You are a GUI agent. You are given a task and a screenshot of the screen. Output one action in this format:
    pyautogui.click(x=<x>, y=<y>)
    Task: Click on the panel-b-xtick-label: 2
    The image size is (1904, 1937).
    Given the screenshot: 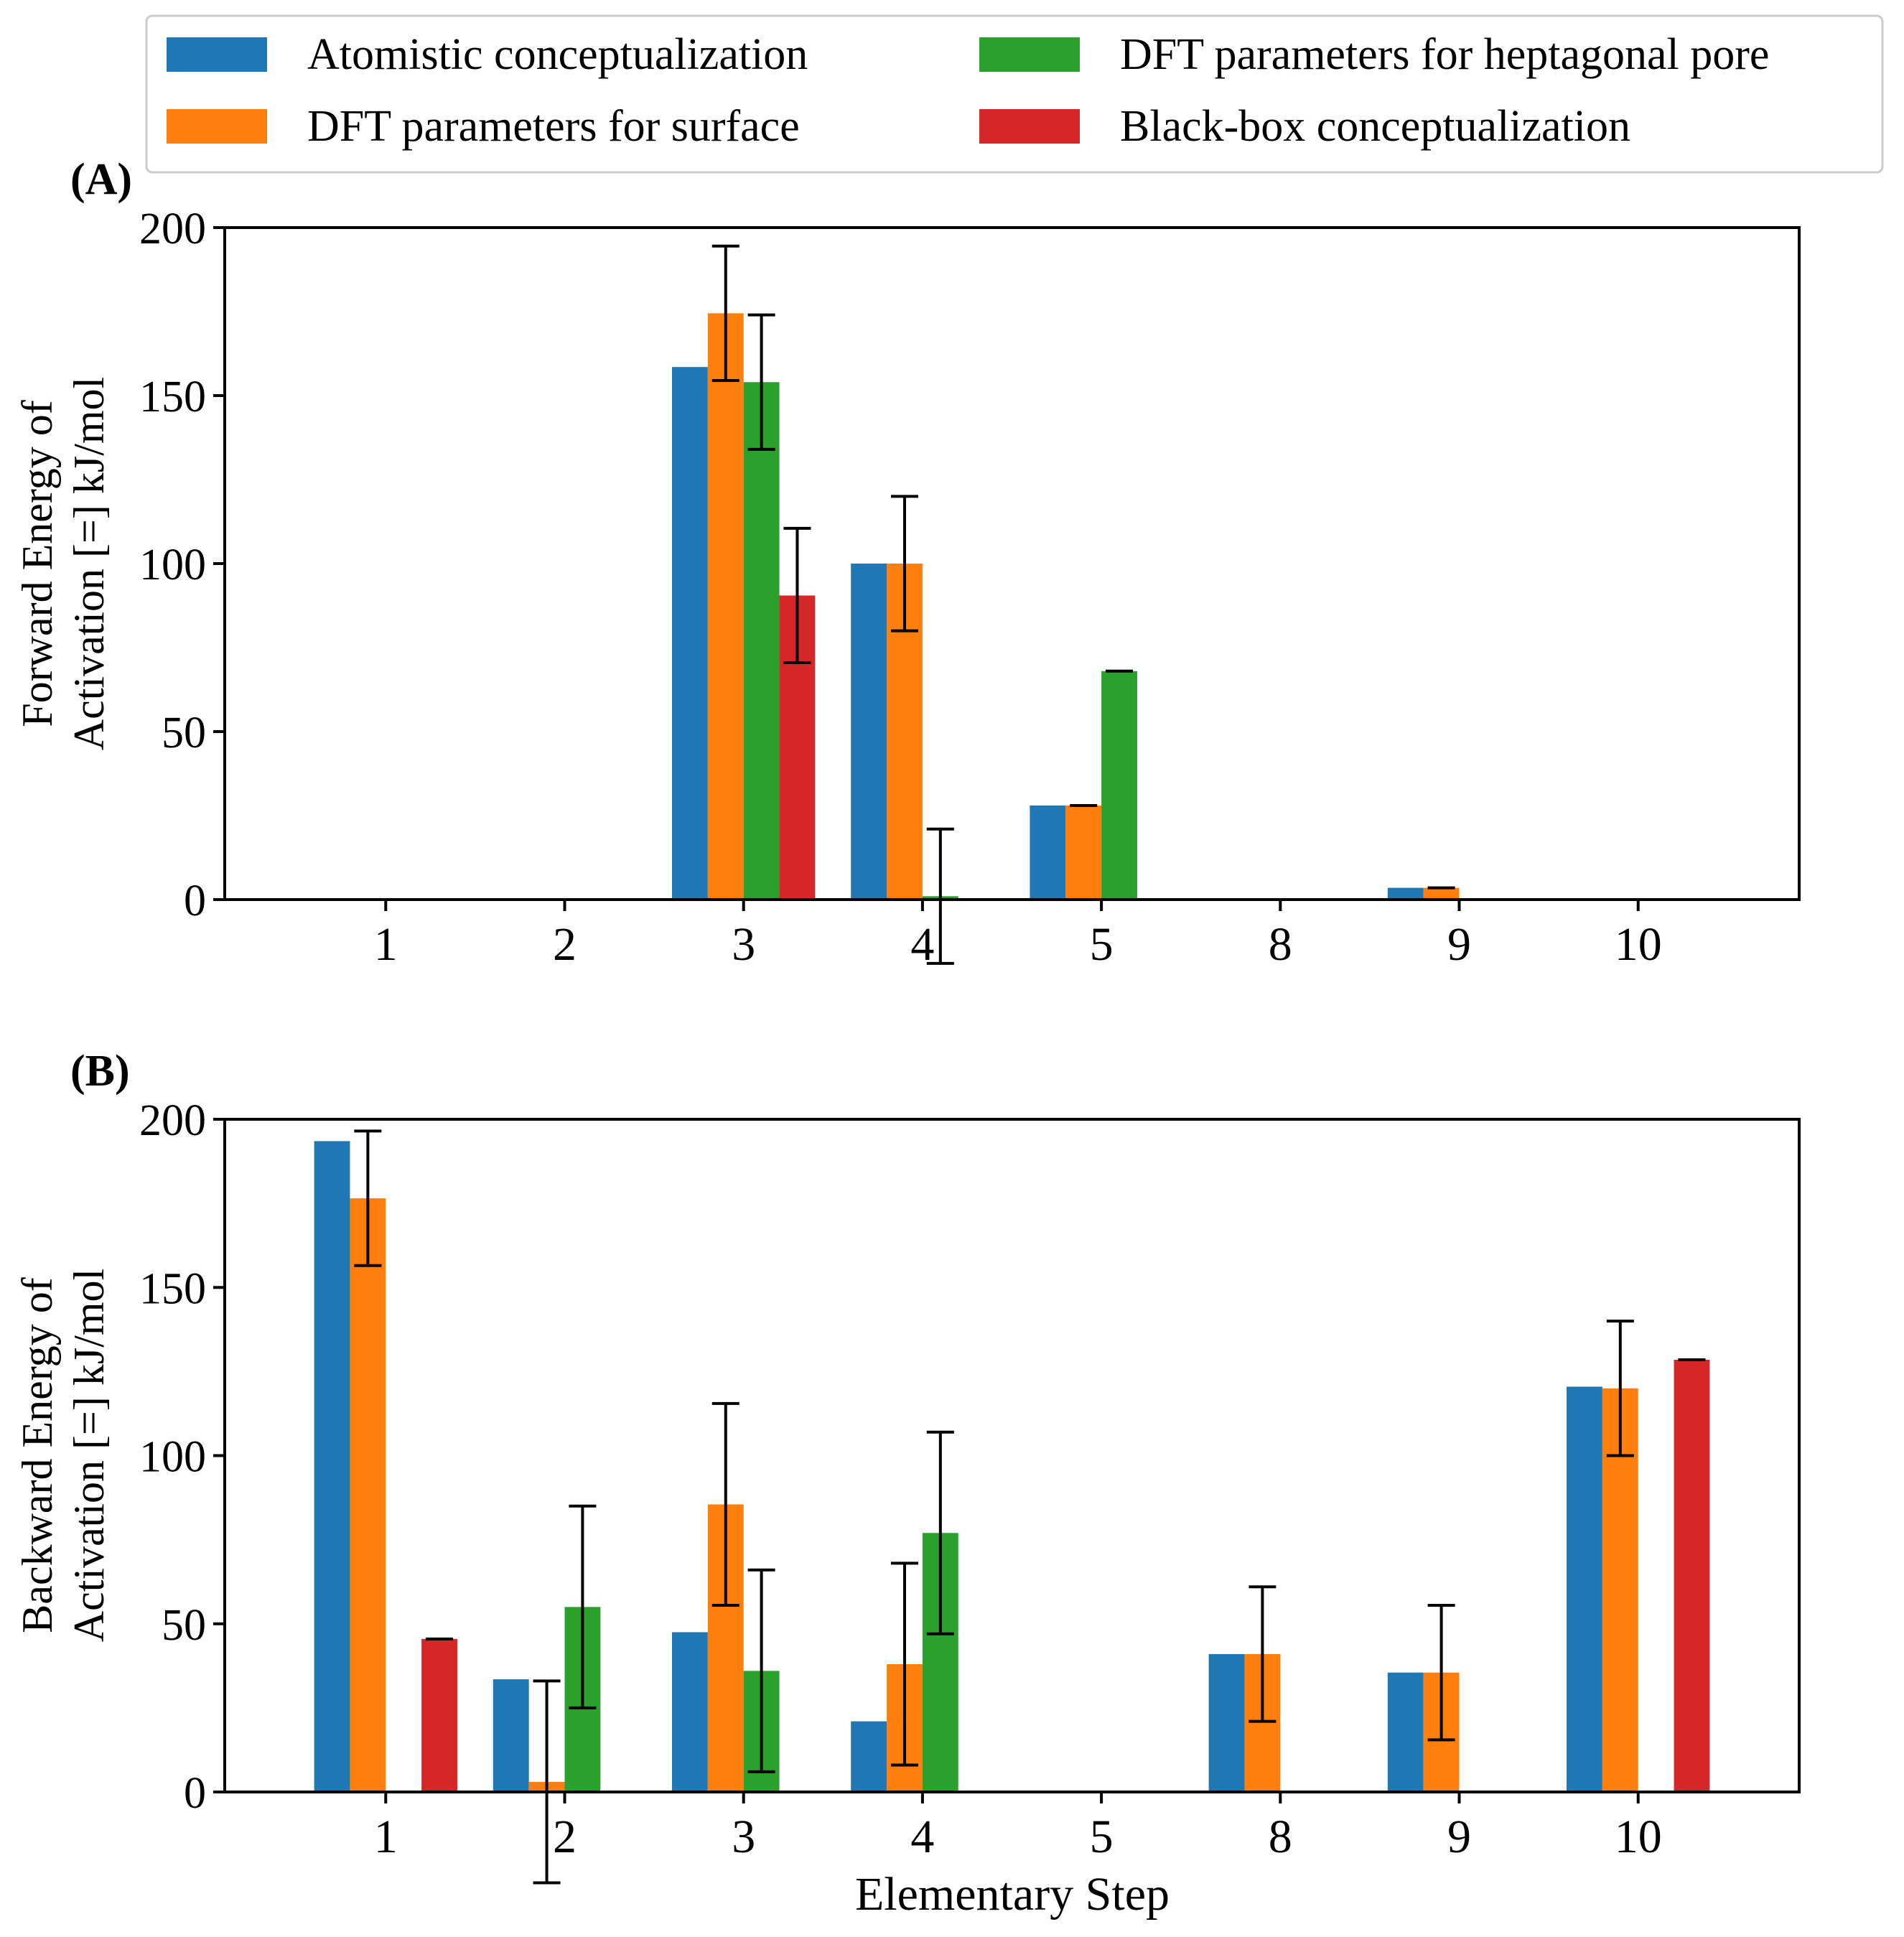 What is the action you would take?
    pyautogui.click(x=565, y=1837)
    